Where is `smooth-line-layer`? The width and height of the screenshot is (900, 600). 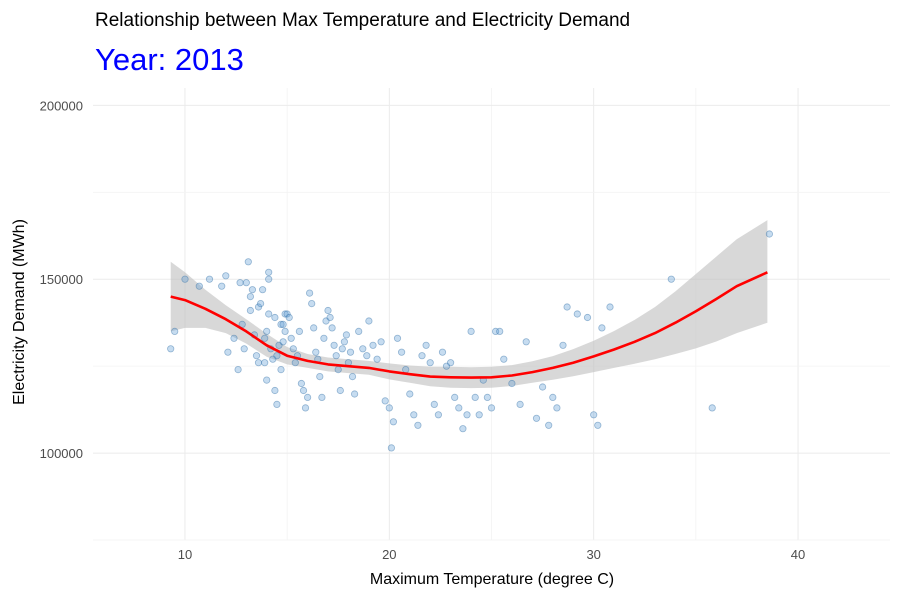
smooth-line-layer is located at coordinates (469, 325).